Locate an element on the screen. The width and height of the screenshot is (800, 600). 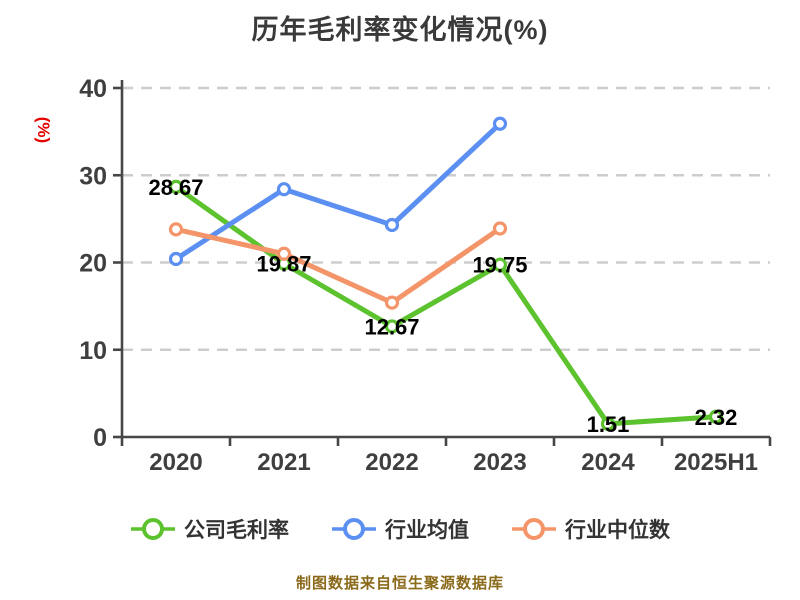
svg-text: 10 is located at coordinates (93, 351).